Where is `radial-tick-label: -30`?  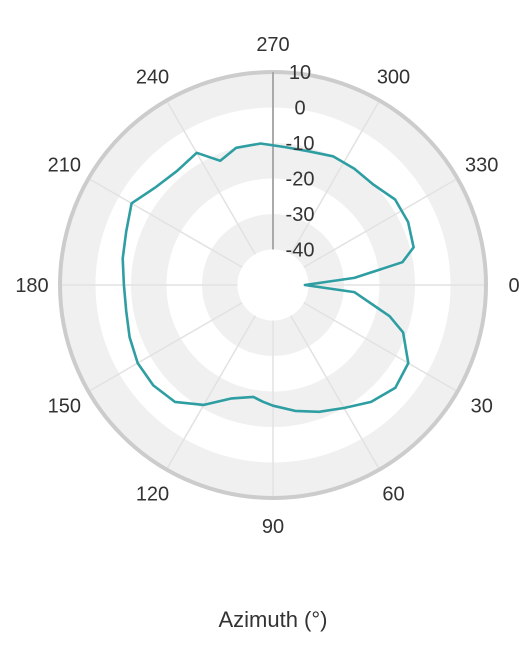
radial-tick-label: -30 is located at coordinates (300, 215).